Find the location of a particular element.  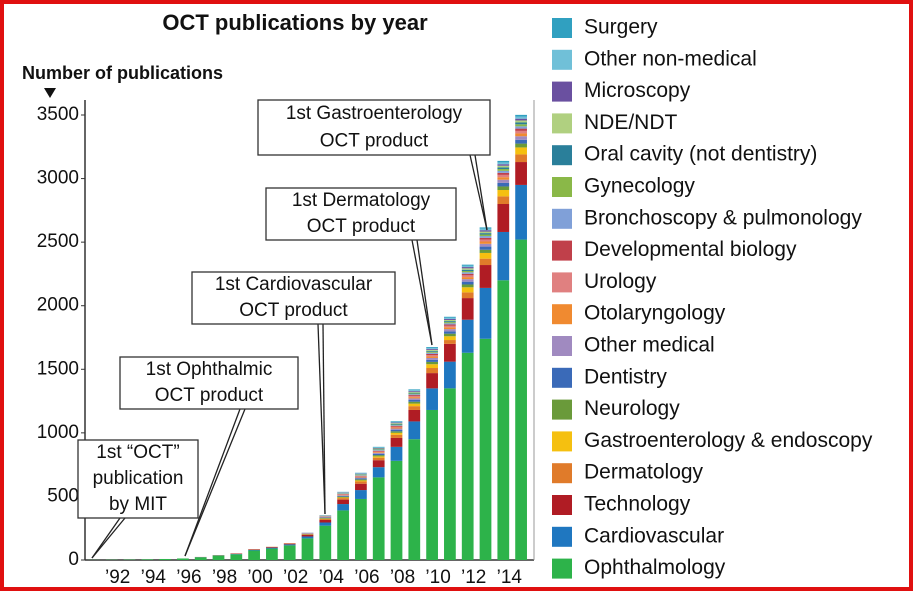

y-tick-label: 2500 is located at coordinates (58, 241).